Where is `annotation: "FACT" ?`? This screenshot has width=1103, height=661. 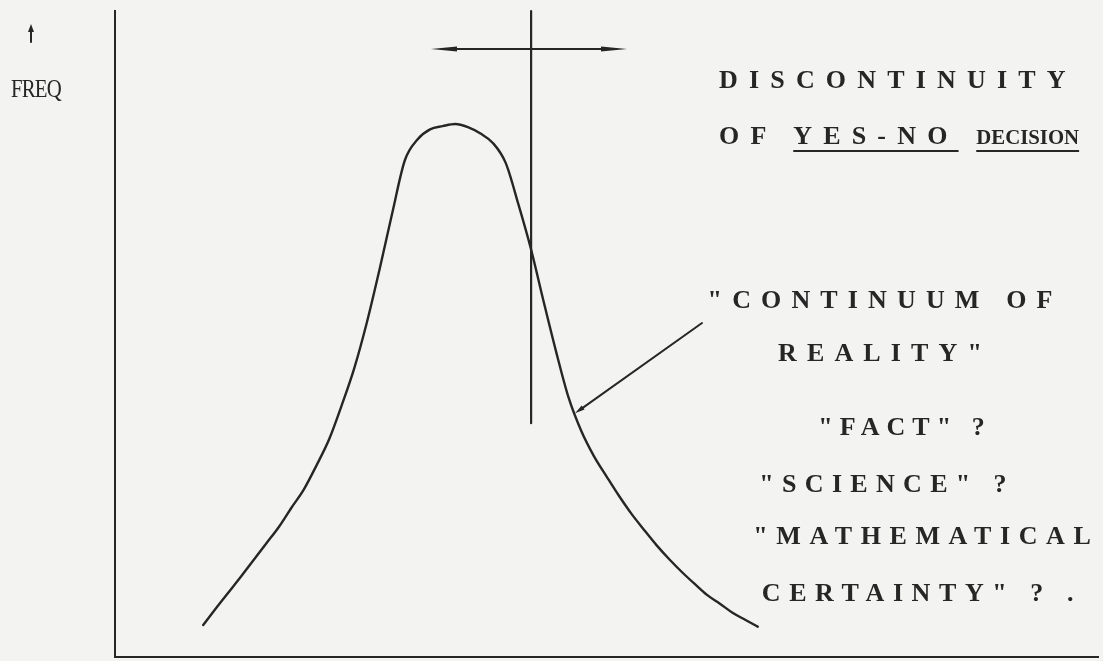
annotation: "FACT" ? is located at coordinates (905, 427).